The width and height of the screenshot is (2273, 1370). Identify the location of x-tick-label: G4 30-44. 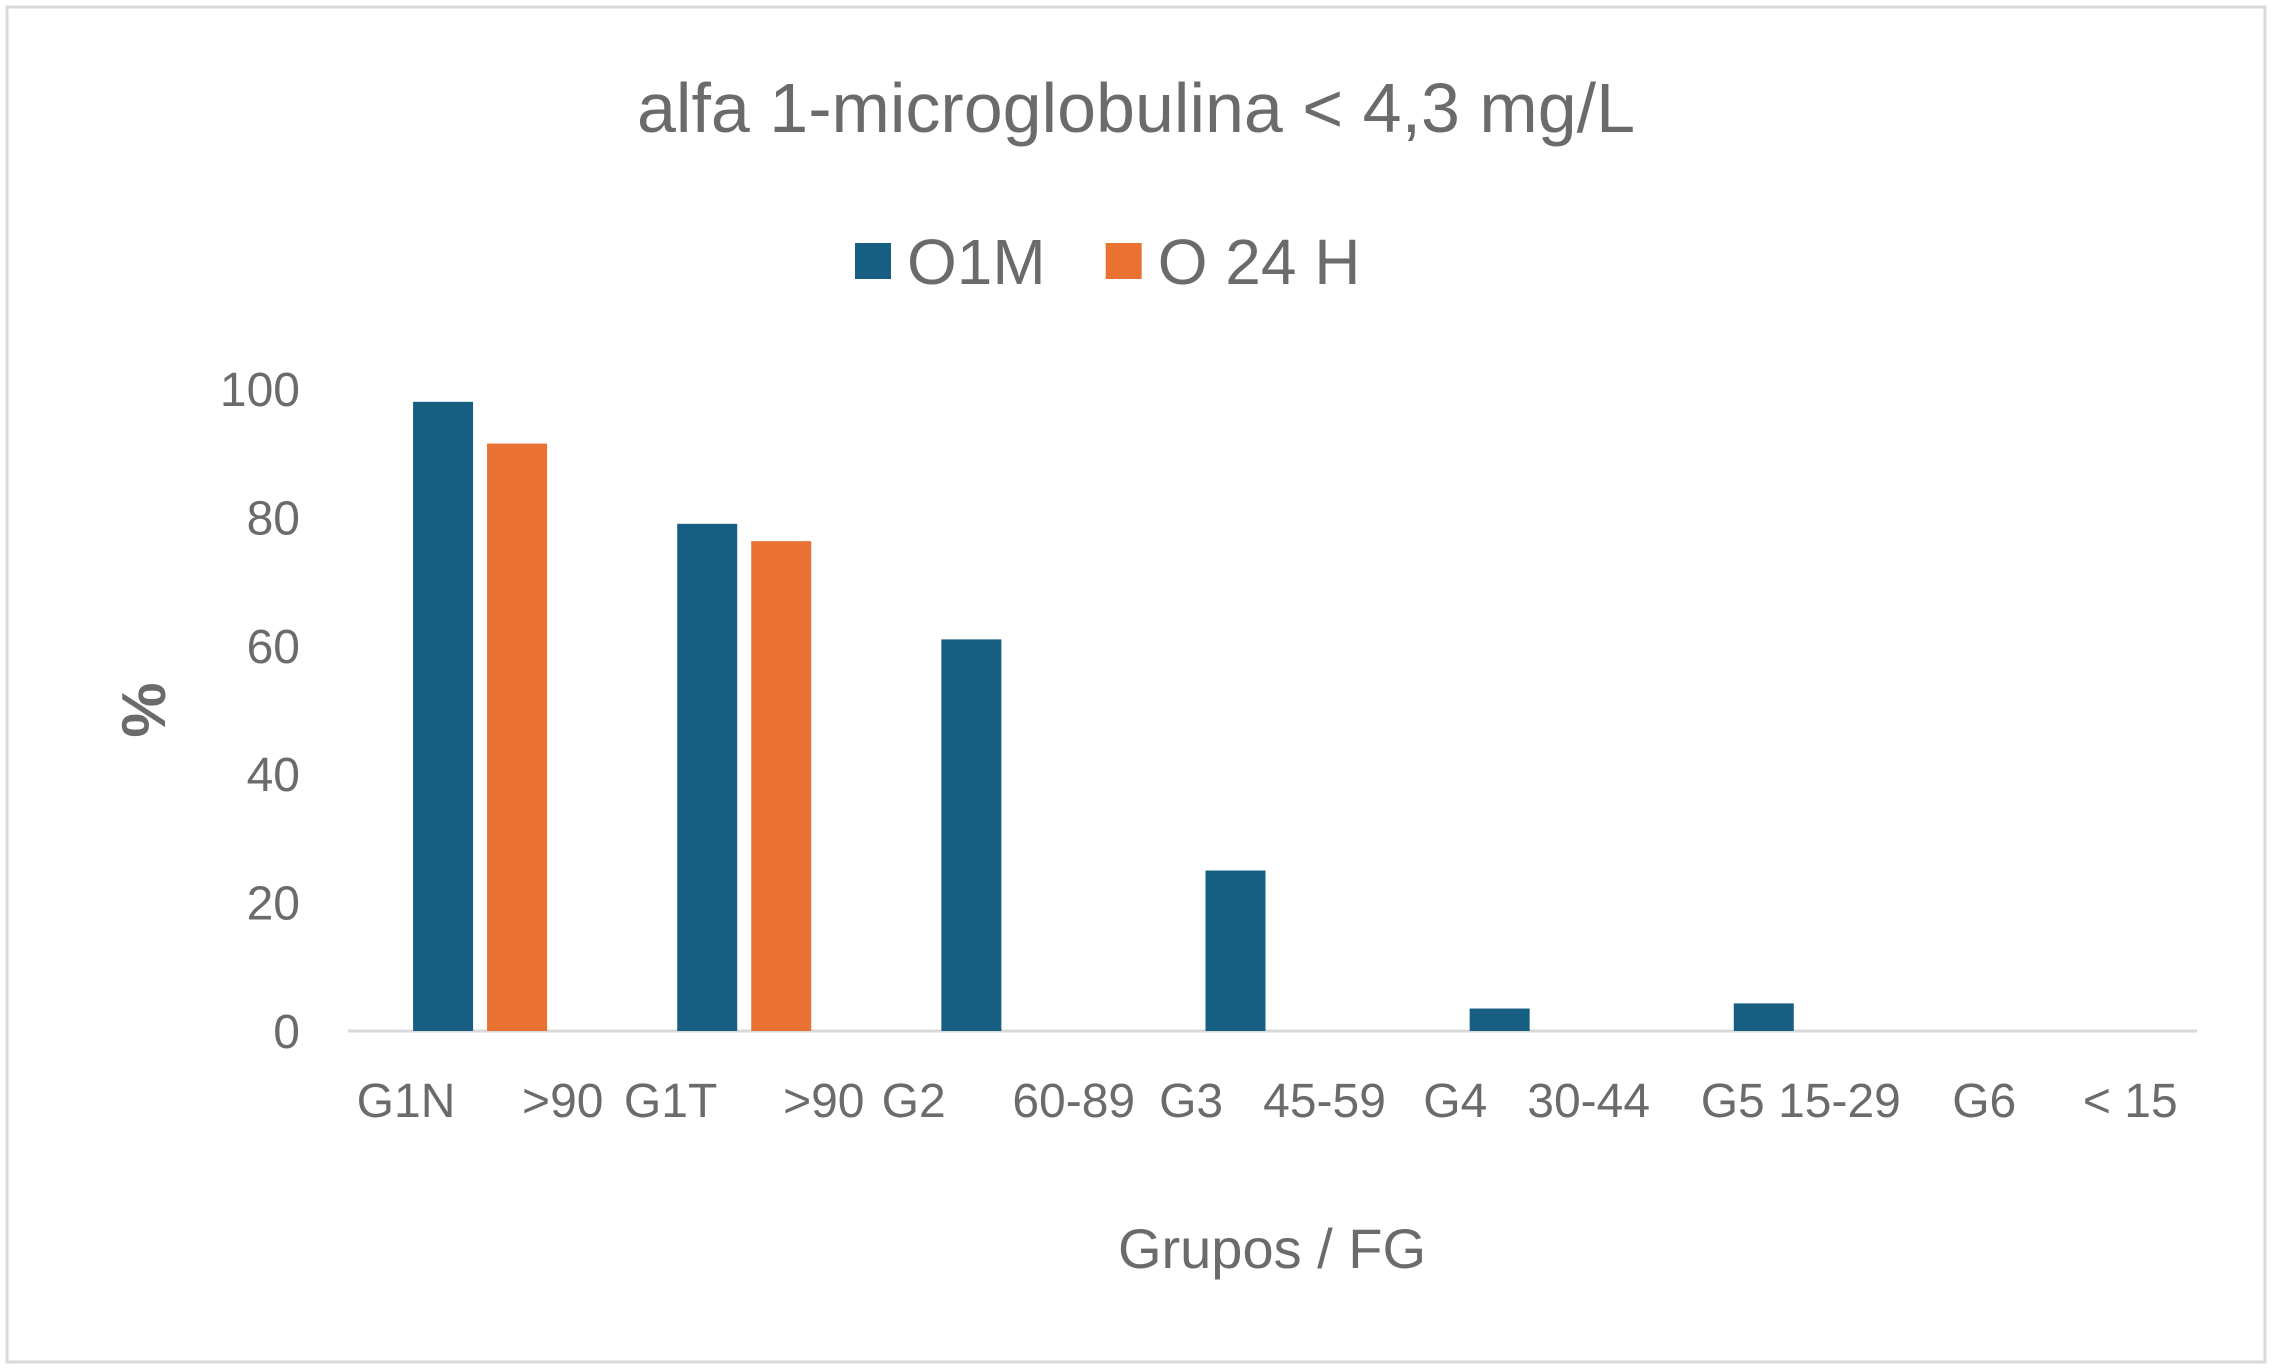
(1536, 1101).